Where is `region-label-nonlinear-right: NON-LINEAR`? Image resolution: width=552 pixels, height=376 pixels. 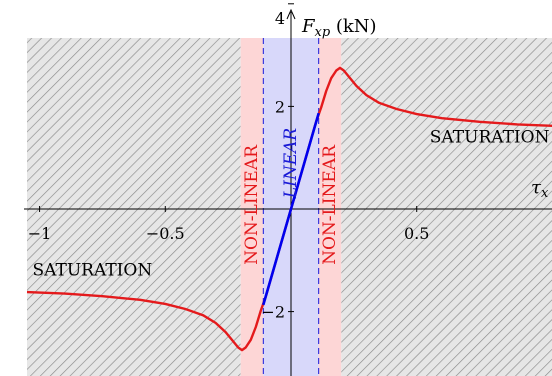 region-label-nonlinear-right: NON-LINEAR is located at coordinates (330, 204).